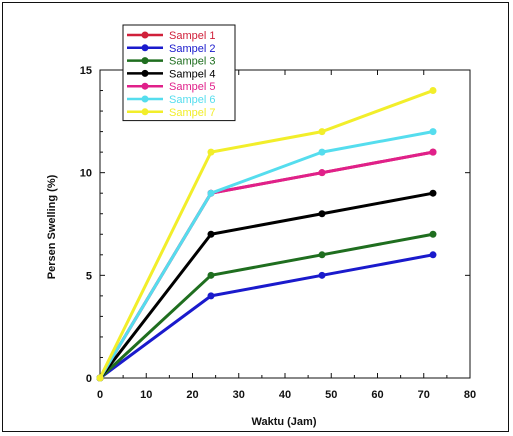 Image resolution: width=513 pixels, height=436 pixels. I want to click on x-tick-label: 60, so click(377, 395).